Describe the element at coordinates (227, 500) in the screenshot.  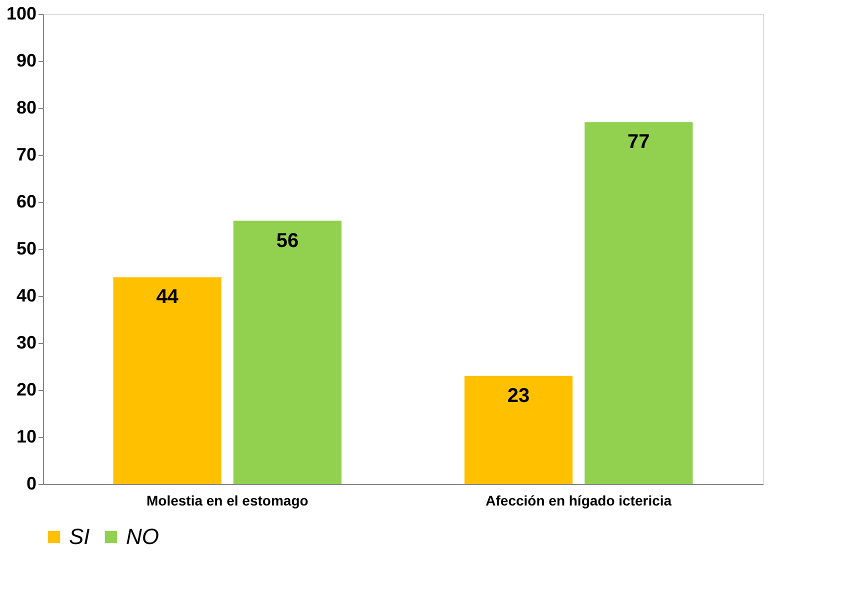
I see `x-tick-label: Molestia en el estomago` at that location.